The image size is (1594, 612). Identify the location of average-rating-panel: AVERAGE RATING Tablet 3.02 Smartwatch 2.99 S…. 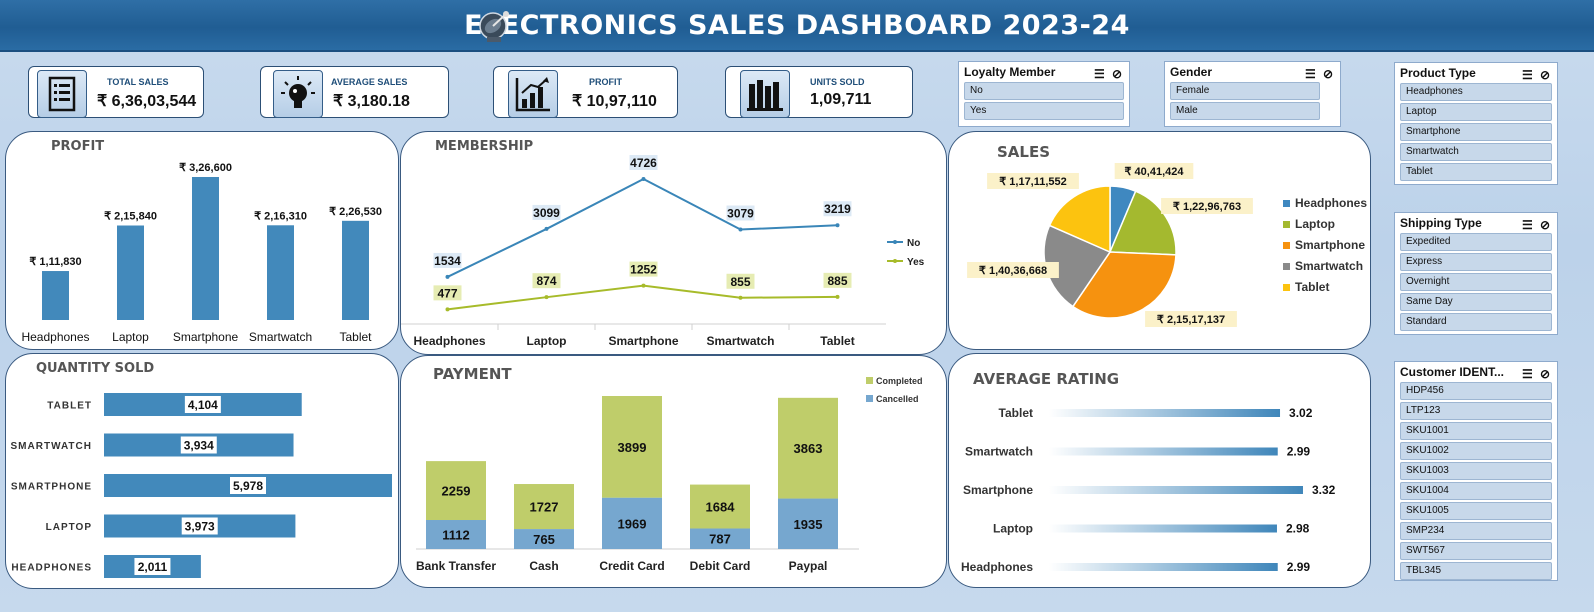
(1159, 470).